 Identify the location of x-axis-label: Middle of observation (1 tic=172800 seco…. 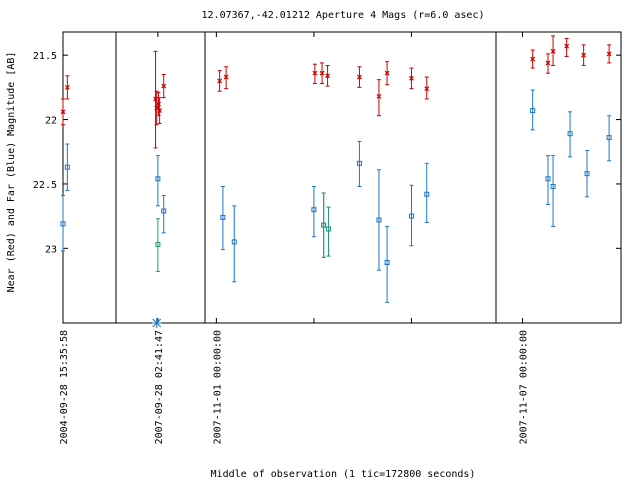
(343, 474).